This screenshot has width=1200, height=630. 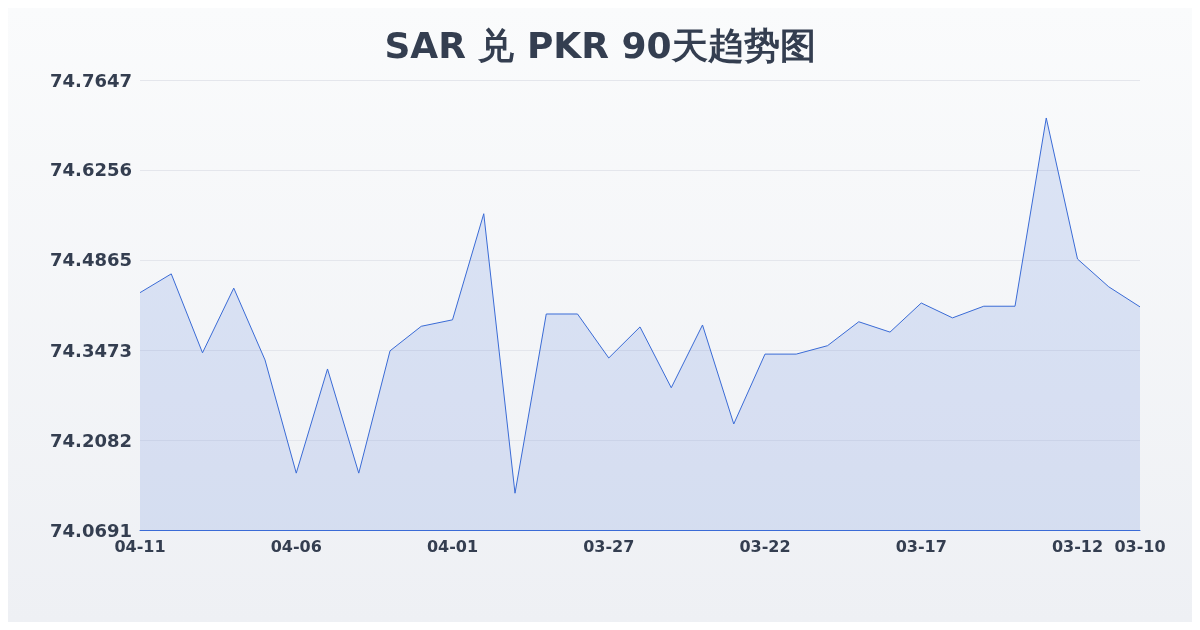 I want to click on x-tick-label: 03-10, so click(x=1140, y=546).